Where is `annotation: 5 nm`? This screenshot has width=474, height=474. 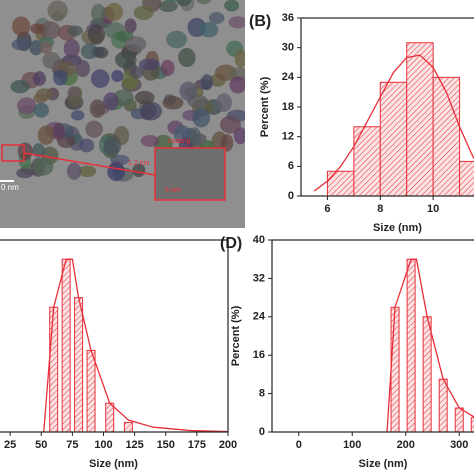 annotation: 5 nm is located at coordinates (173, 190).